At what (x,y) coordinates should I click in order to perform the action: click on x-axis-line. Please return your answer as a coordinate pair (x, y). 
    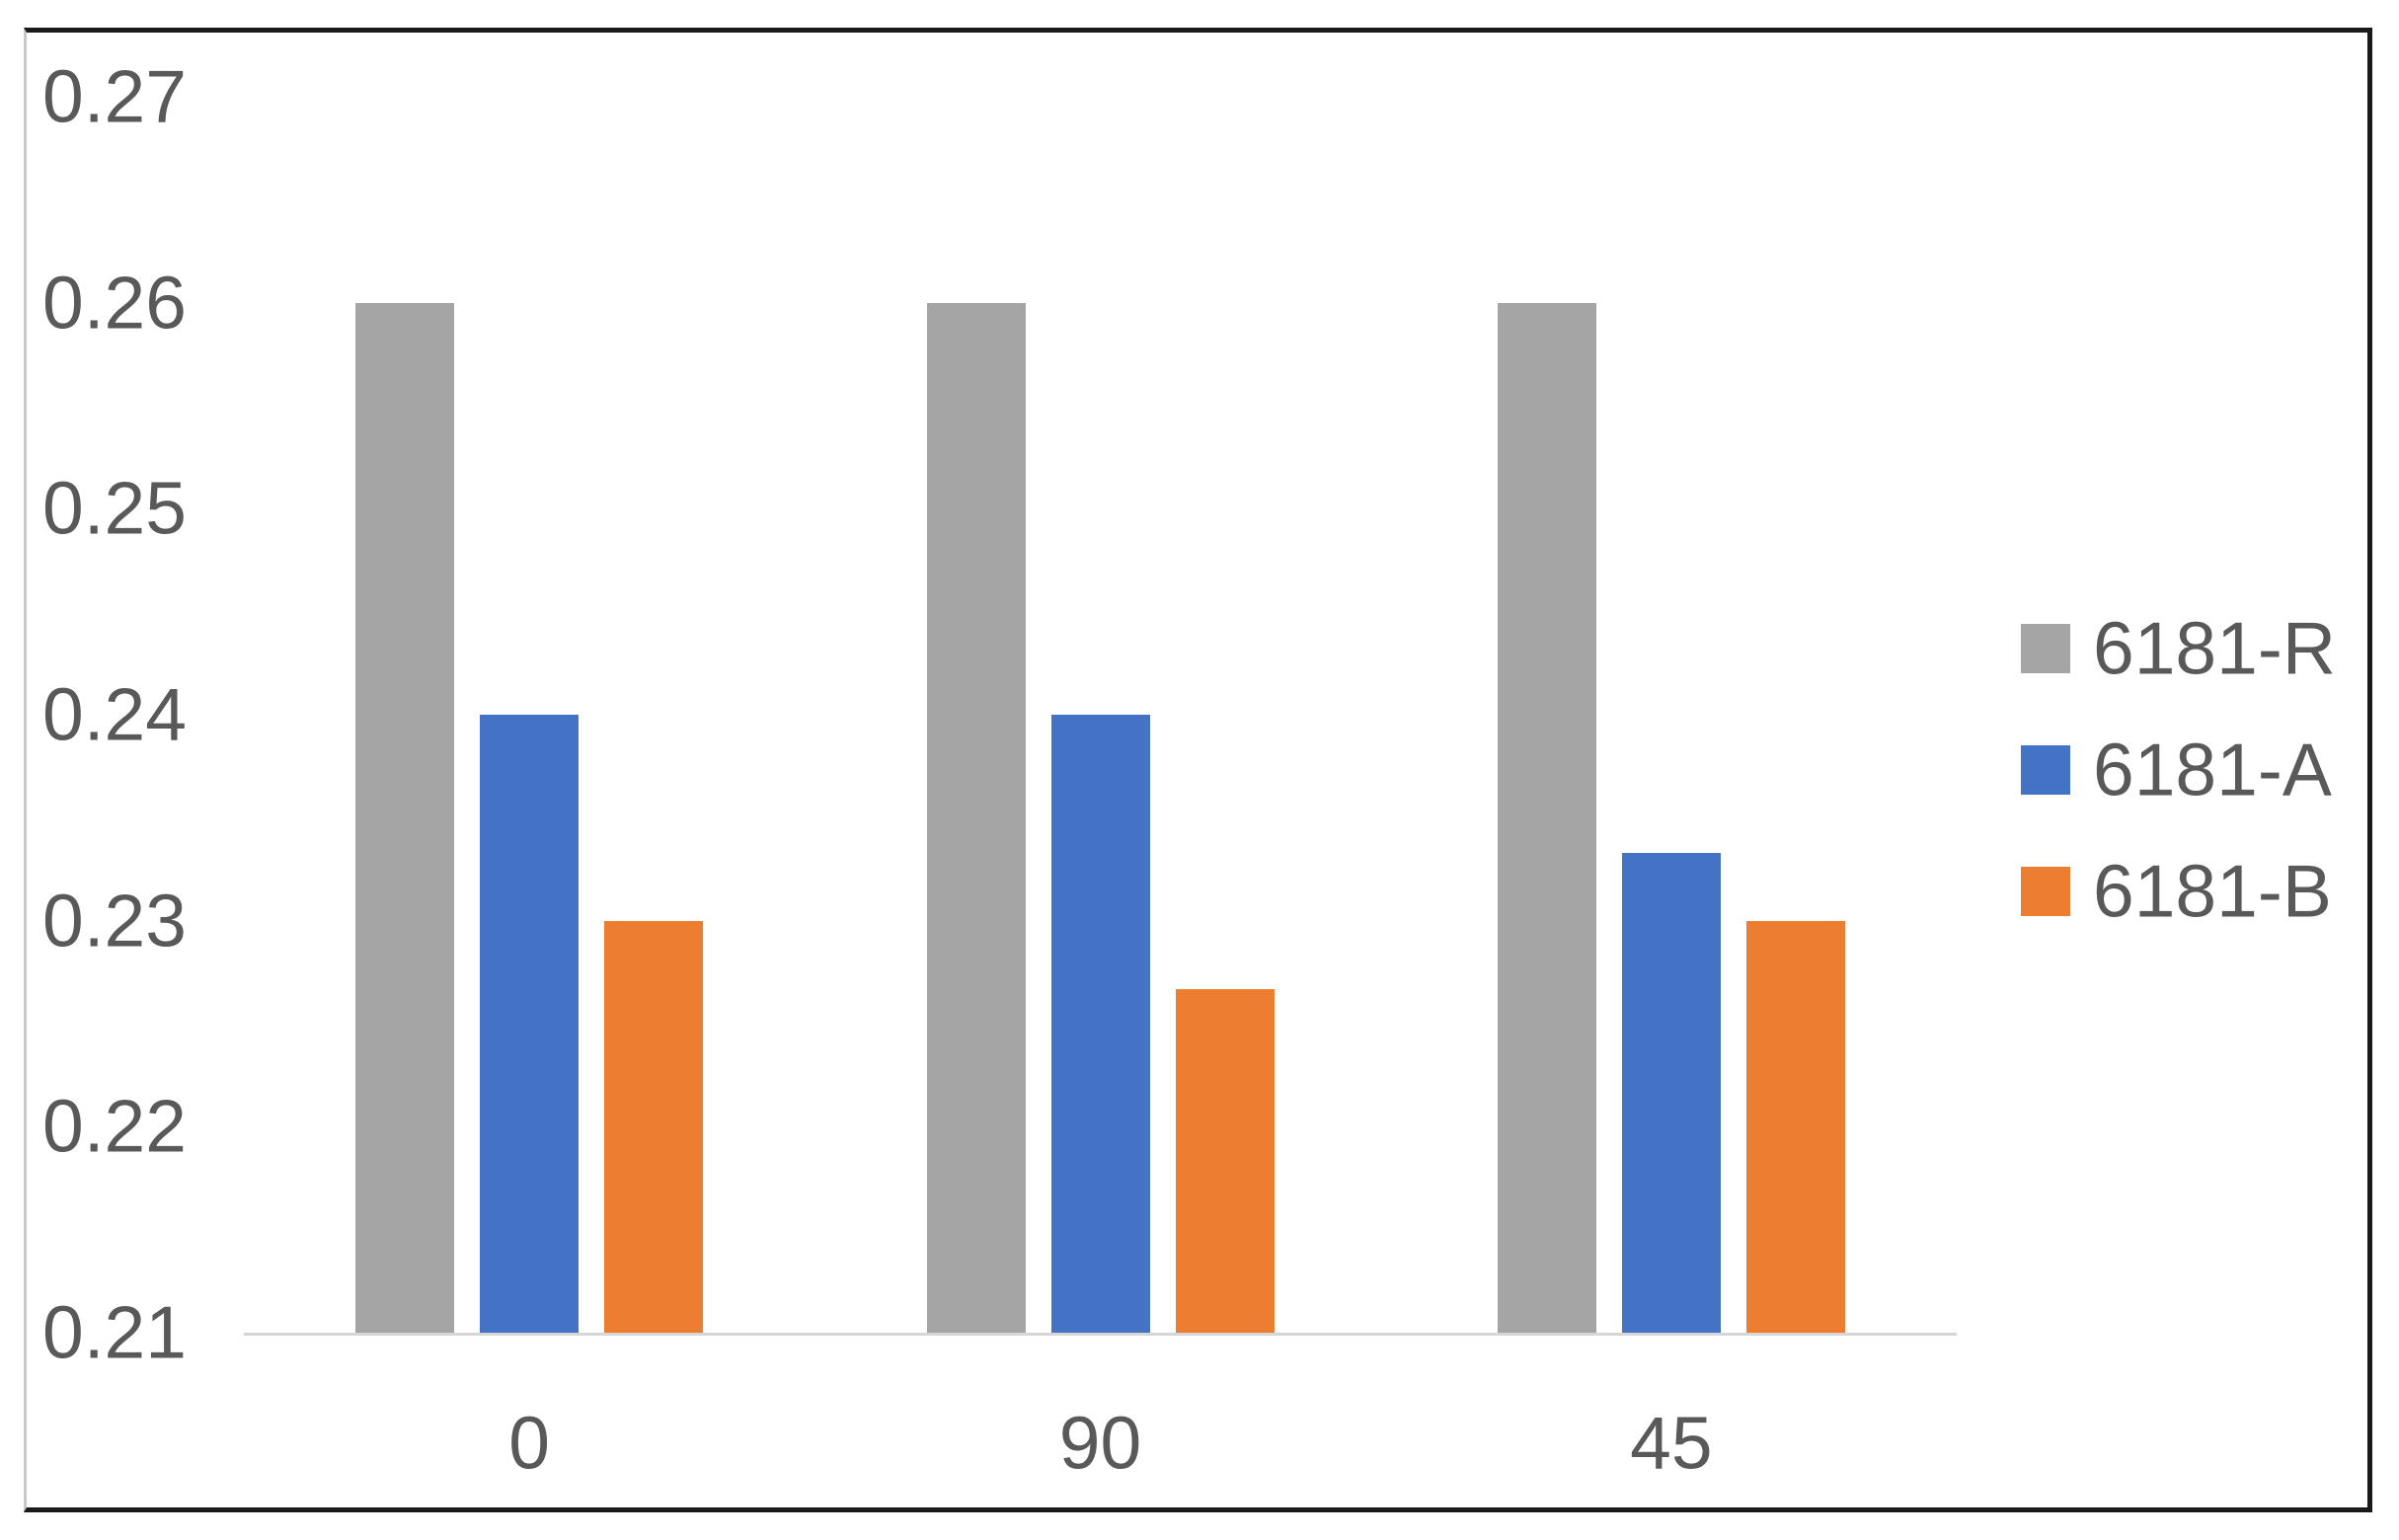
    Looking at the image, I should click on (1100, 1334).